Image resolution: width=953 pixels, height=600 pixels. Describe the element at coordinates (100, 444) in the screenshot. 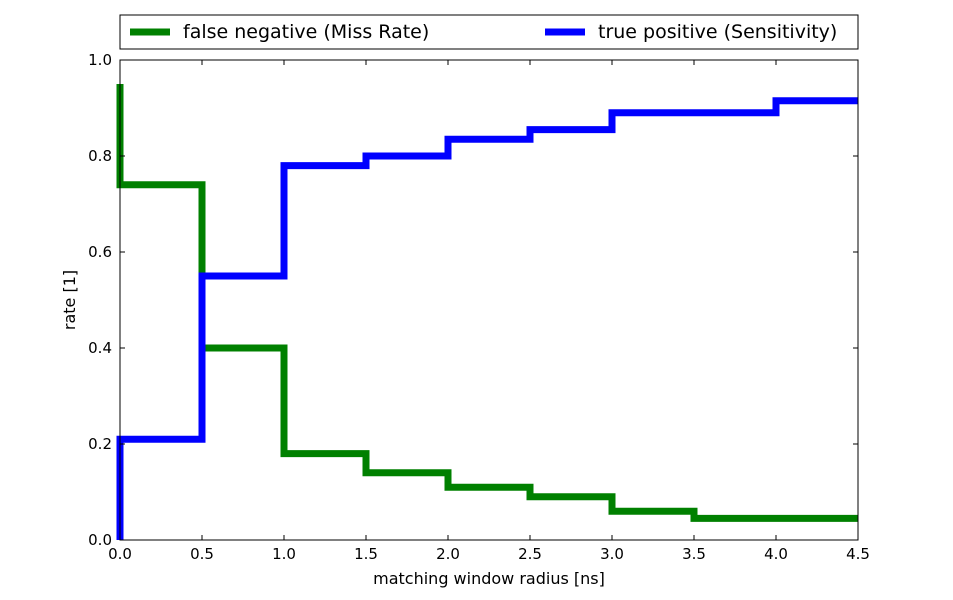

I see `y-tick-label: 0.2` at that location.